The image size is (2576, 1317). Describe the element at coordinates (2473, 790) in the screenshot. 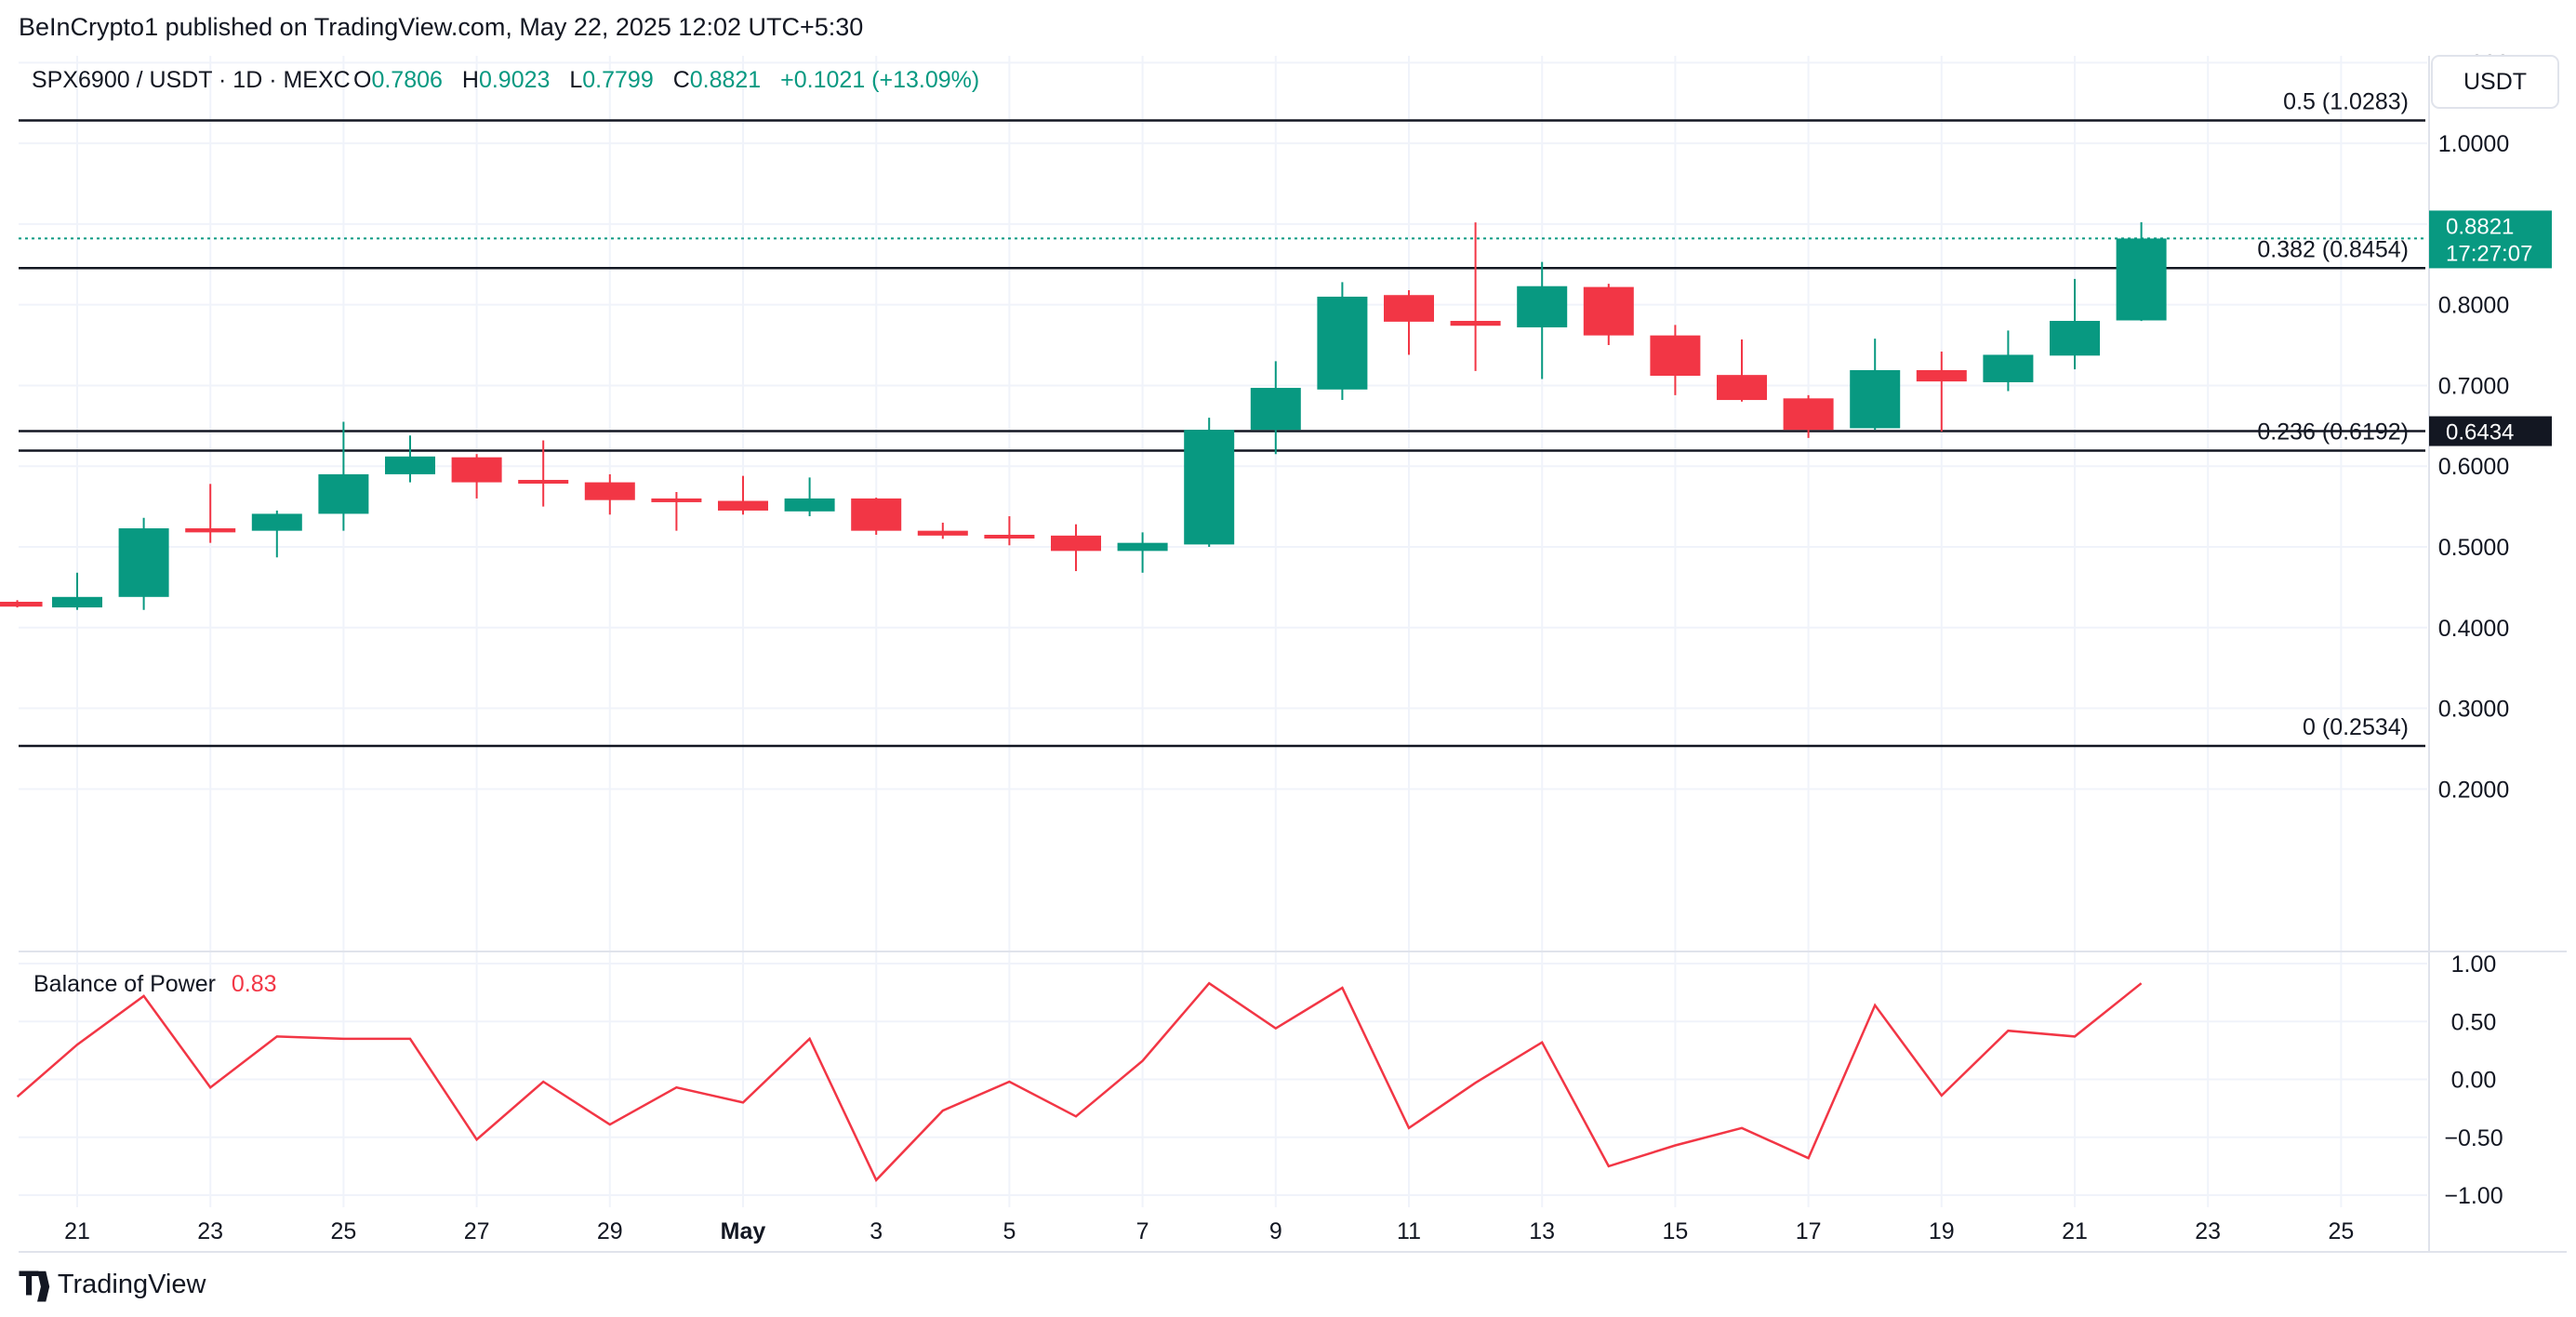

I see `price-tick-label: 0.2000` at that location.